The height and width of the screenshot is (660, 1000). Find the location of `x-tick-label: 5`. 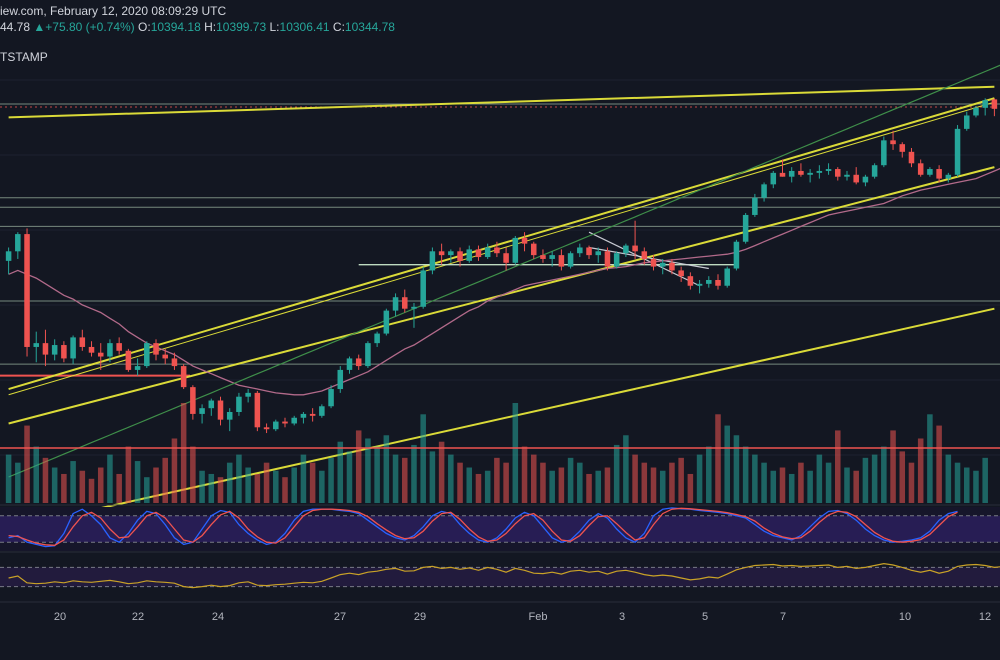

x-tick-label: 5 is located at coordinates (705, 617).